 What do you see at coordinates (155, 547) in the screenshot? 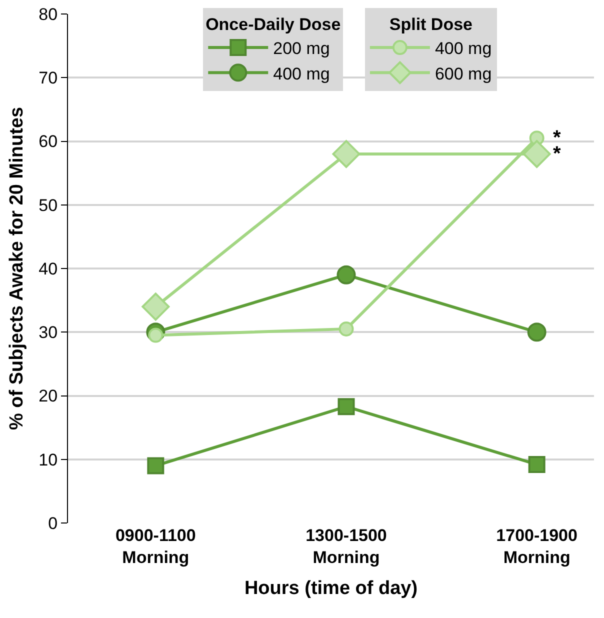
I see `x-tick-label: 0900-1100 Morning` at bounding box center [155, 547].